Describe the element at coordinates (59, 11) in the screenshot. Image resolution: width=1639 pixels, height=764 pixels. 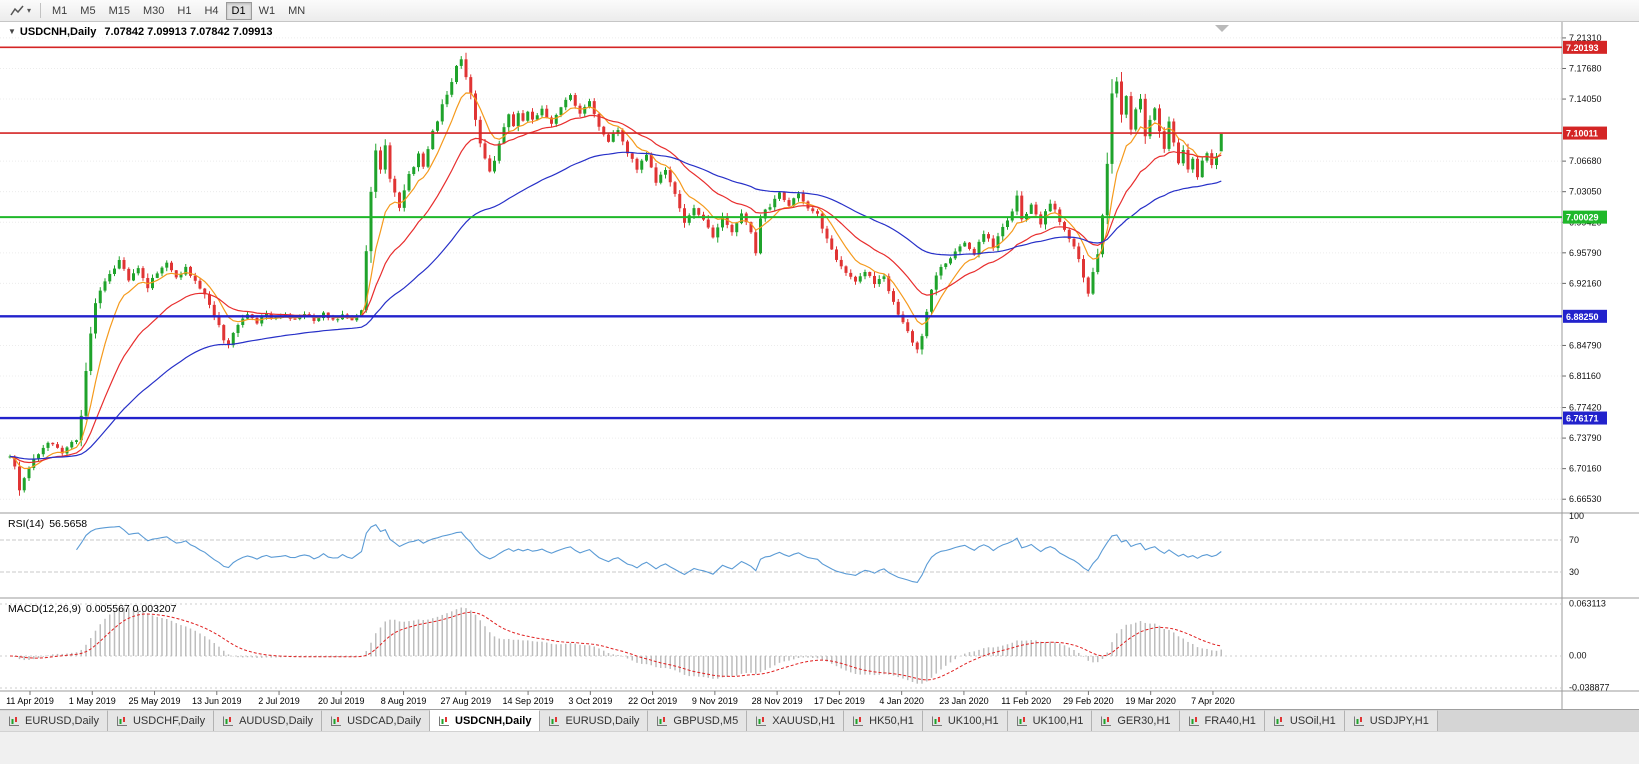
I see `timeframe-button-m1: M1` at that location.